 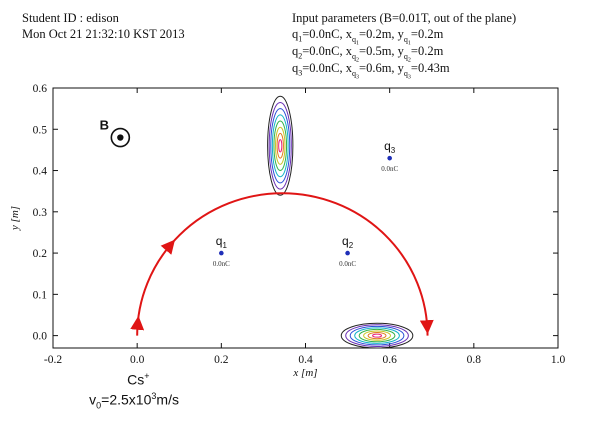 What do you see at coordinates (474, 360) in the screenshot?
I see `x-tick-label: 0.8` at bounding box center [474, 360].